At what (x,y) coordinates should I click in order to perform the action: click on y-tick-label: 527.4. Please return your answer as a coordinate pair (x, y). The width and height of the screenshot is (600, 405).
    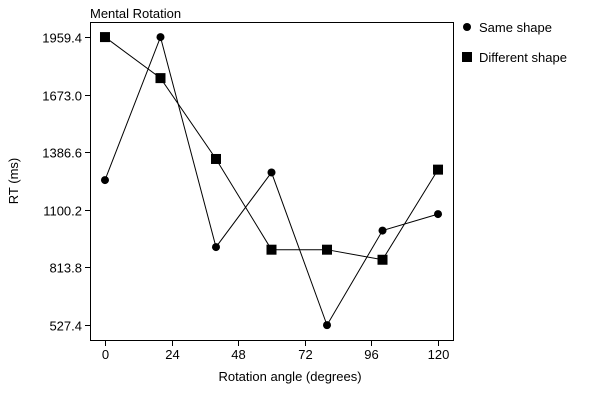
    Looking at the image, I should click on (65, 326).